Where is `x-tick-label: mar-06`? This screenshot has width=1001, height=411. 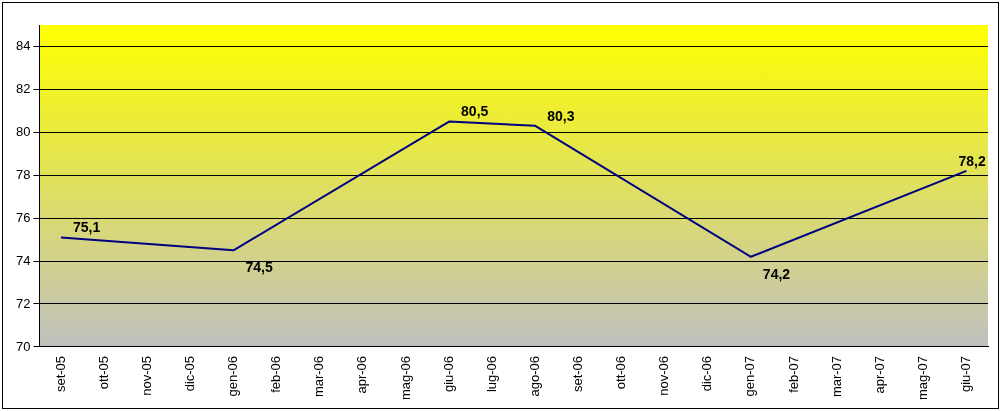
x-tick-label: mar-06 is located at coordinates (319, 376).